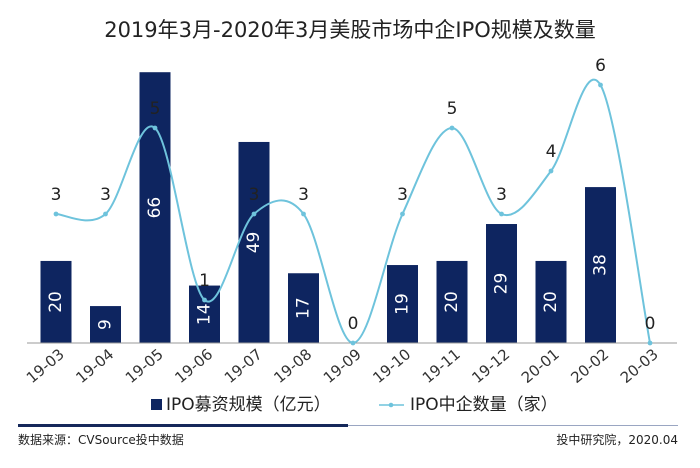 Image resolution: width=700 pixels, height=468 pixels. Describe the element at coordinates (441, 366) in the screenshot. I see `x-tick-label: 19-11` at that location.